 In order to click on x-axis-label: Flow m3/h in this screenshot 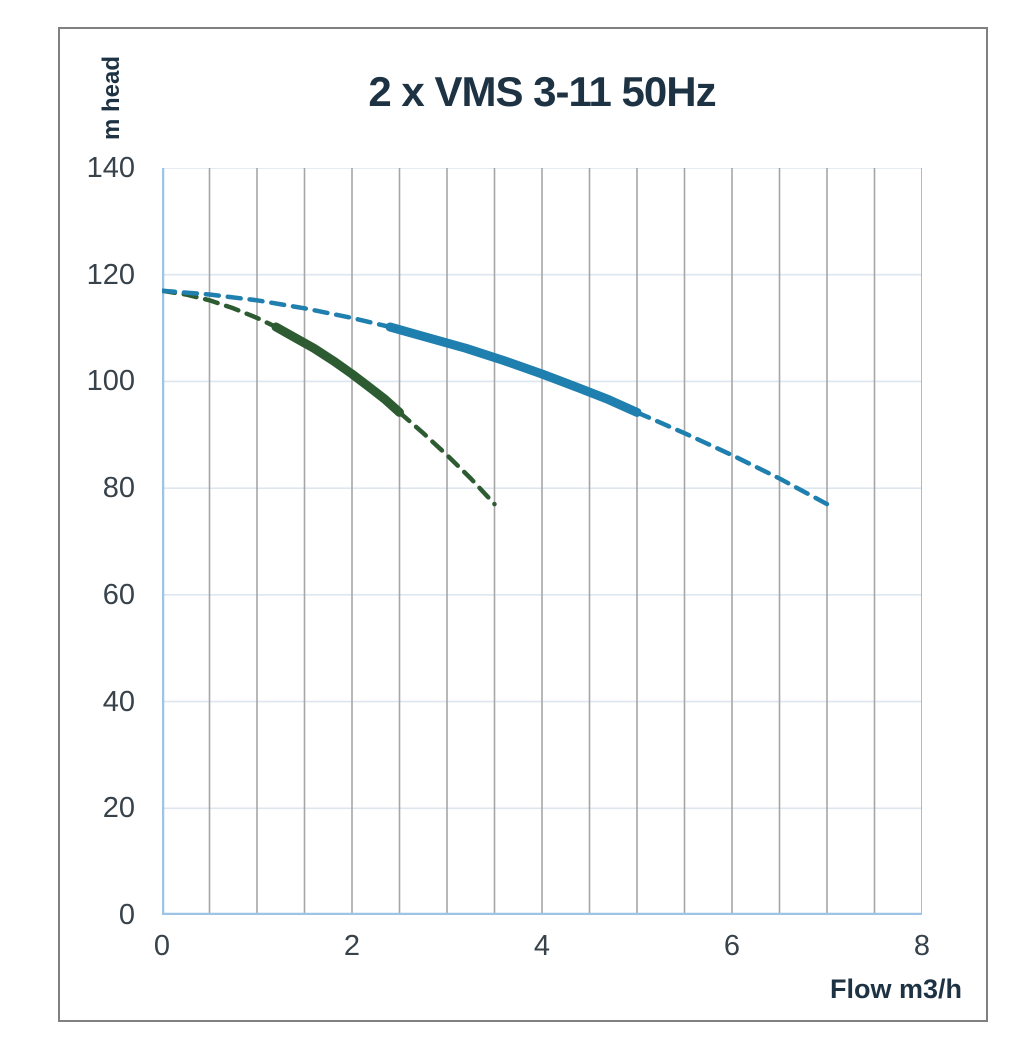, I will do `click(895, 989)`.